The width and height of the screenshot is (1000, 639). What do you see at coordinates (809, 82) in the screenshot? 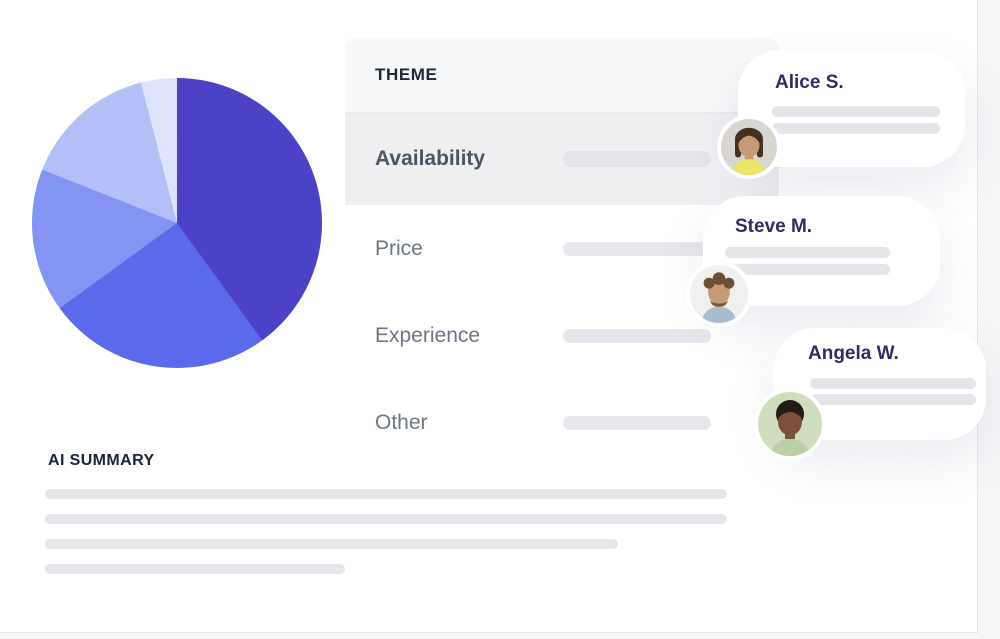
I see `person-name: Alice S.` at bounding box center [809, 82].